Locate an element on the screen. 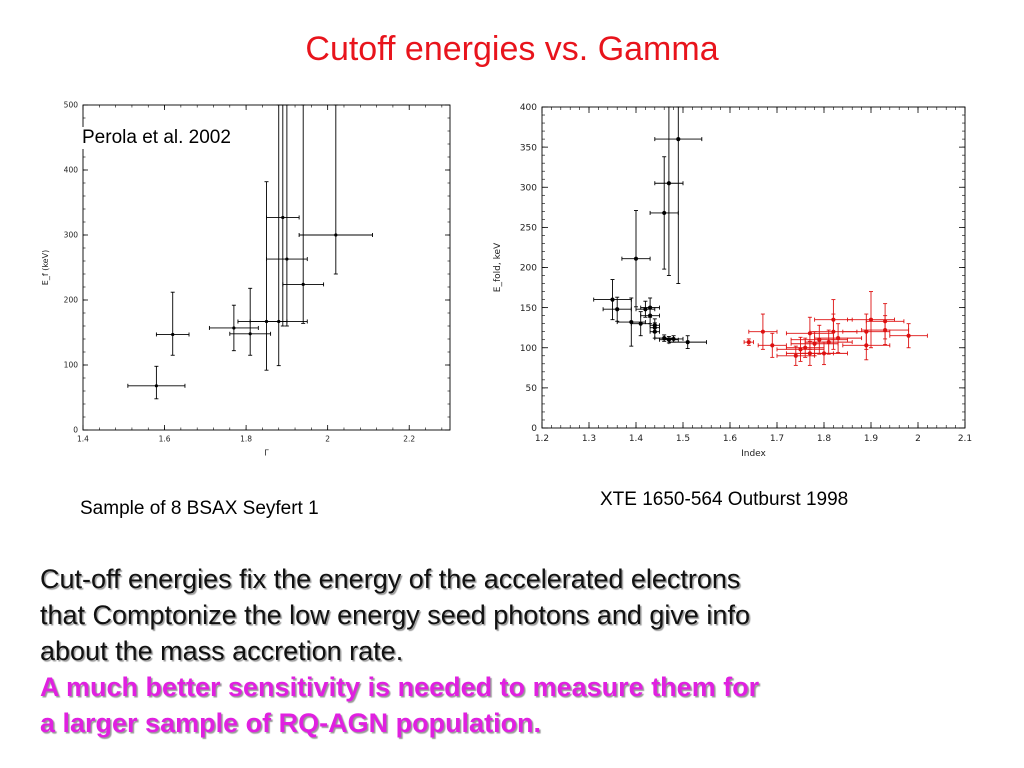 The height and width of the screenshot is (768, 1024). y-tick-label: 200 is located at coordinates (528, 269).